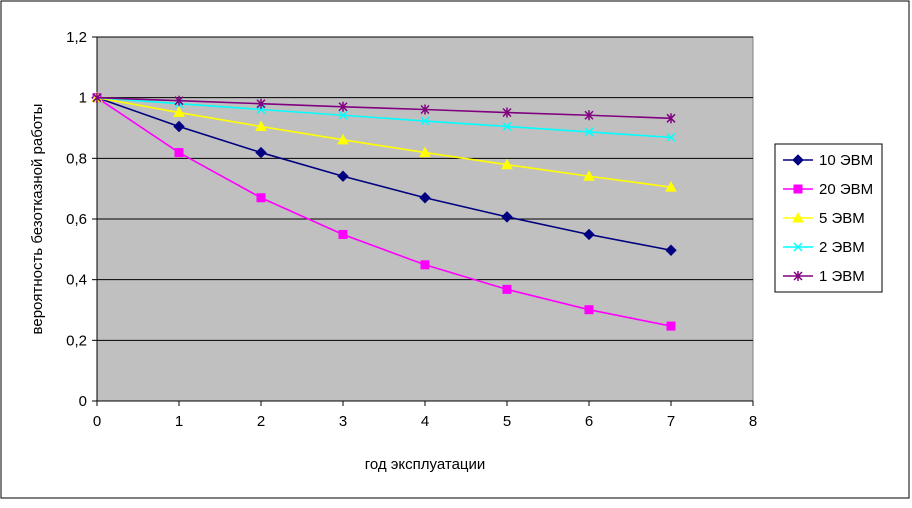 The height and width of the screenshot is (508, 912). What do you see at coordinates (753, 421) in the screenshot?
I see `x-tick-label: 8` at bounding box center [753, 421].